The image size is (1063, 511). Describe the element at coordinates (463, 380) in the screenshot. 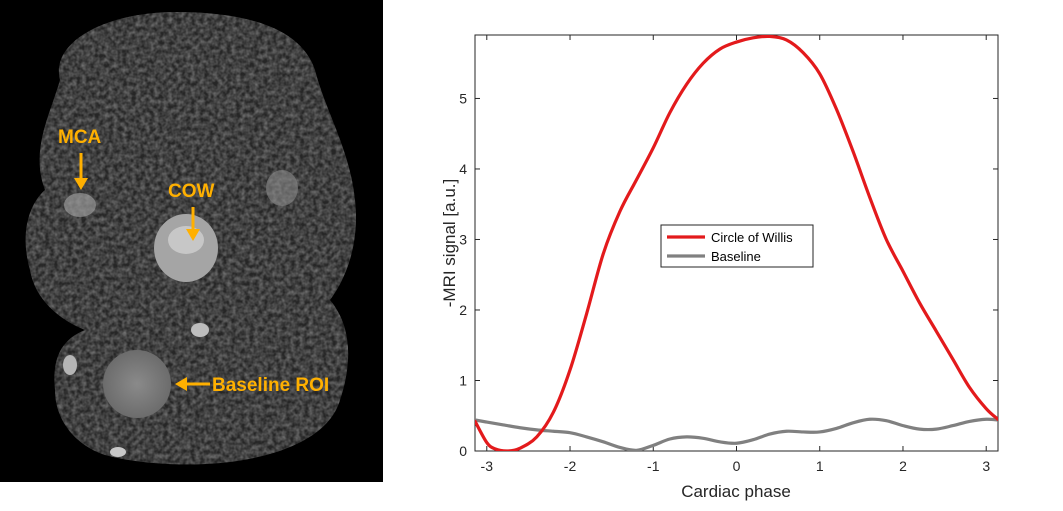

I see `y-tick-label: 1` at that location.